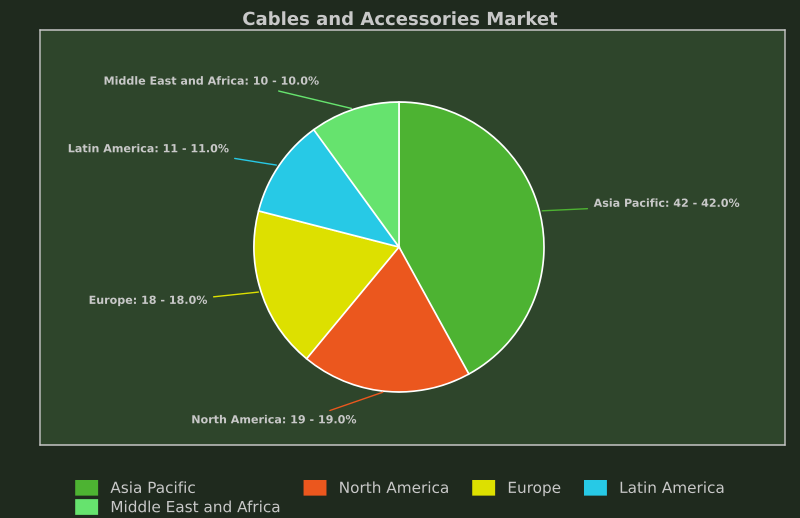  Describe the element at coordinates (148, 148) in the screenshot. I see `data-label: Latin America: 11 - 11.0%` at that location.